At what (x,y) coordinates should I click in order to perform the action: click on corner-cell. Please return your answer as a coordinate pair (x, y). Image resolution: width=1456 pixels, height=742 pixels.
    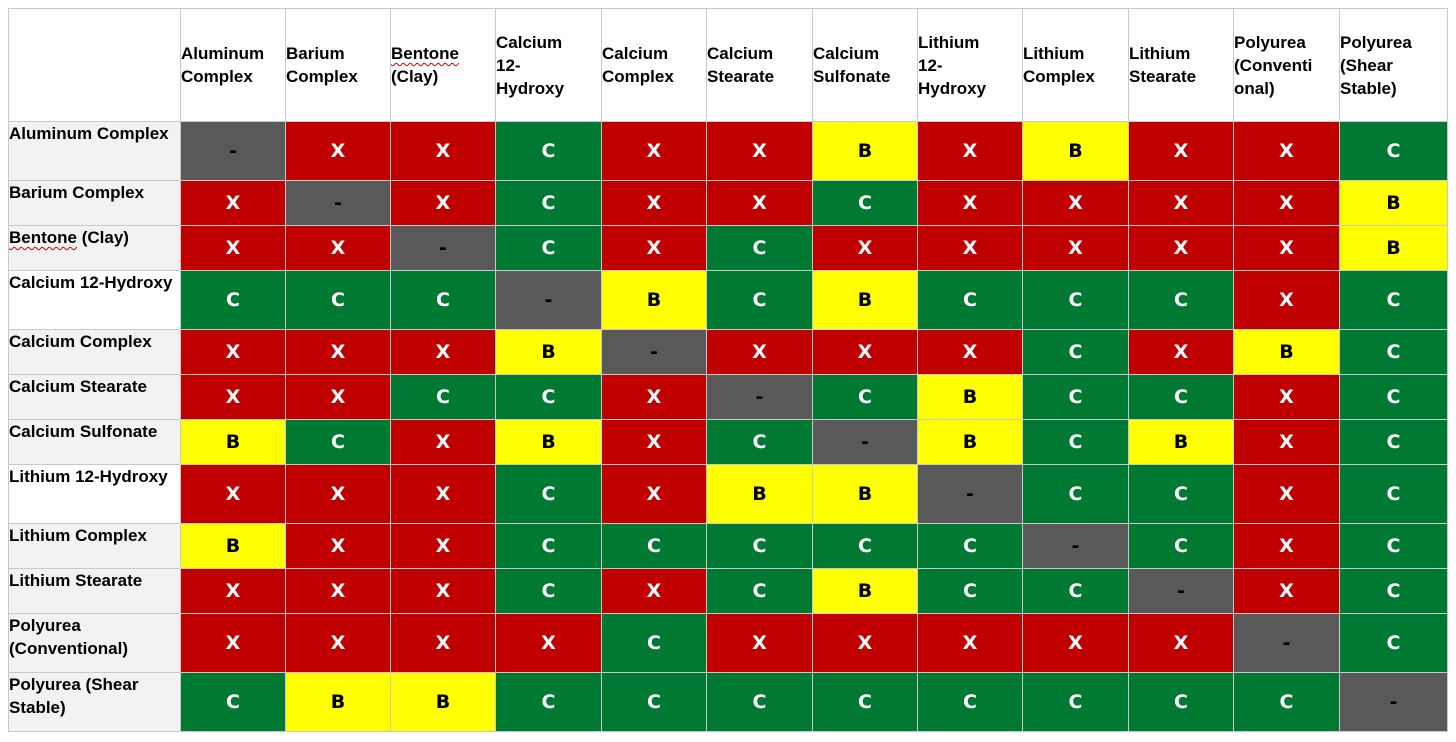
    Looking at the image, I should click on (94, 65).